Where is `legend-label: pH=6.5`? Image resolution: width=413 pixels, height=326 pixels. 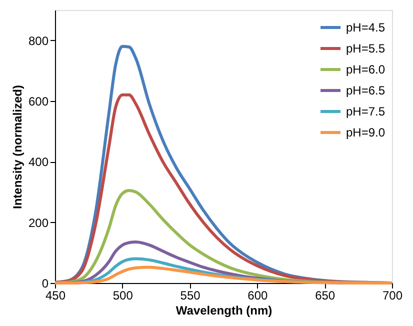 legend-label: pH=6.5 is located at coordinates (366, 91).